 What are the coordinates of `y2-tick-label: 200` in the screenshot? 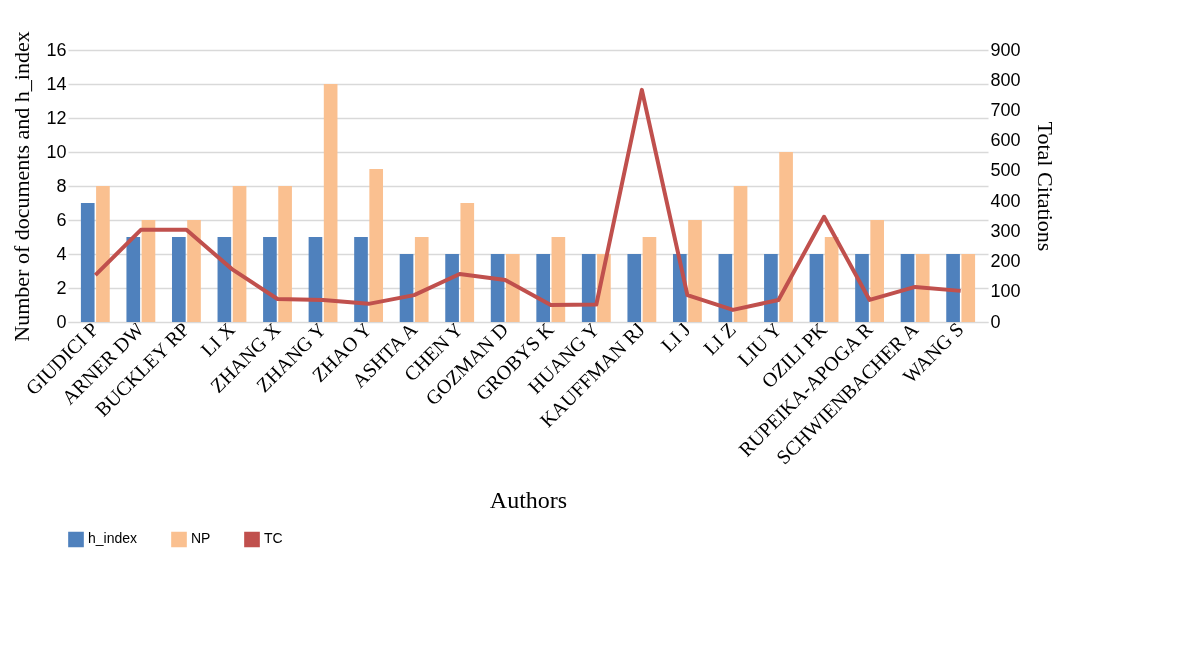 It's located at (1005, 261).